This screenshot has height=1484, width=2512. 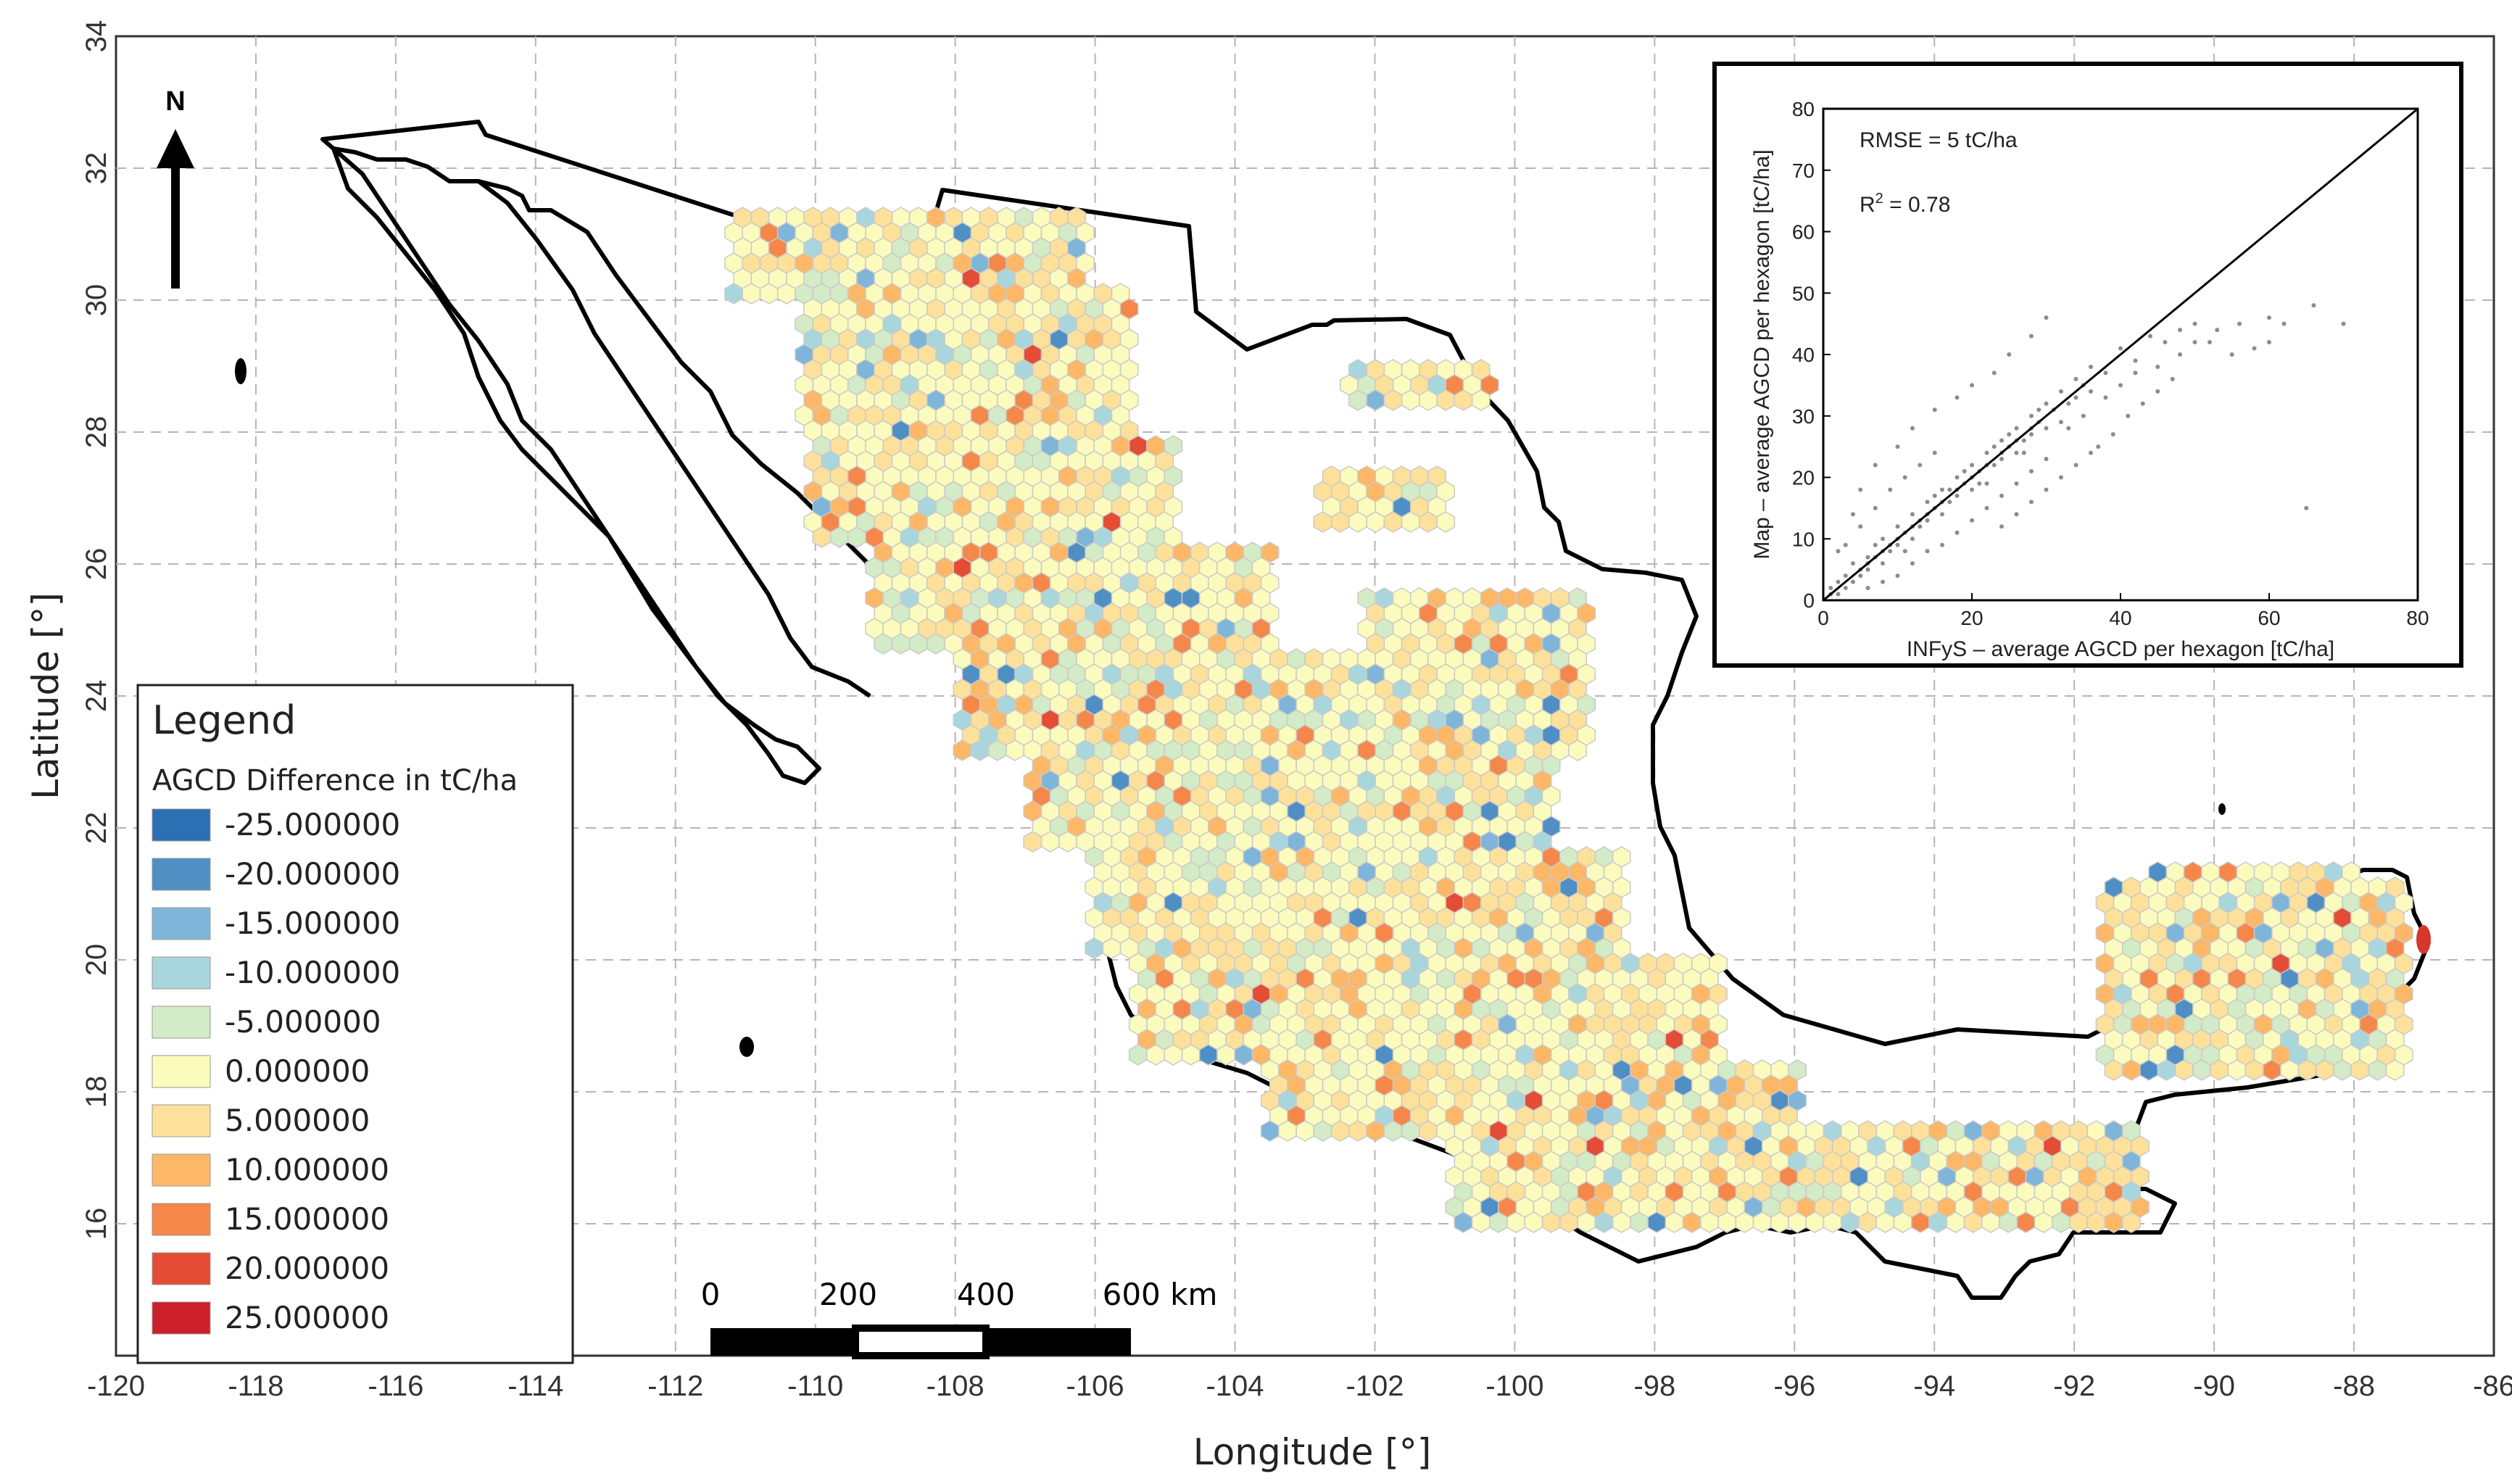 What do you see at coordinates (312, 824) in the screenshot?
I see `legend-item-label: -25.000000` at bounding box center [312, 824].